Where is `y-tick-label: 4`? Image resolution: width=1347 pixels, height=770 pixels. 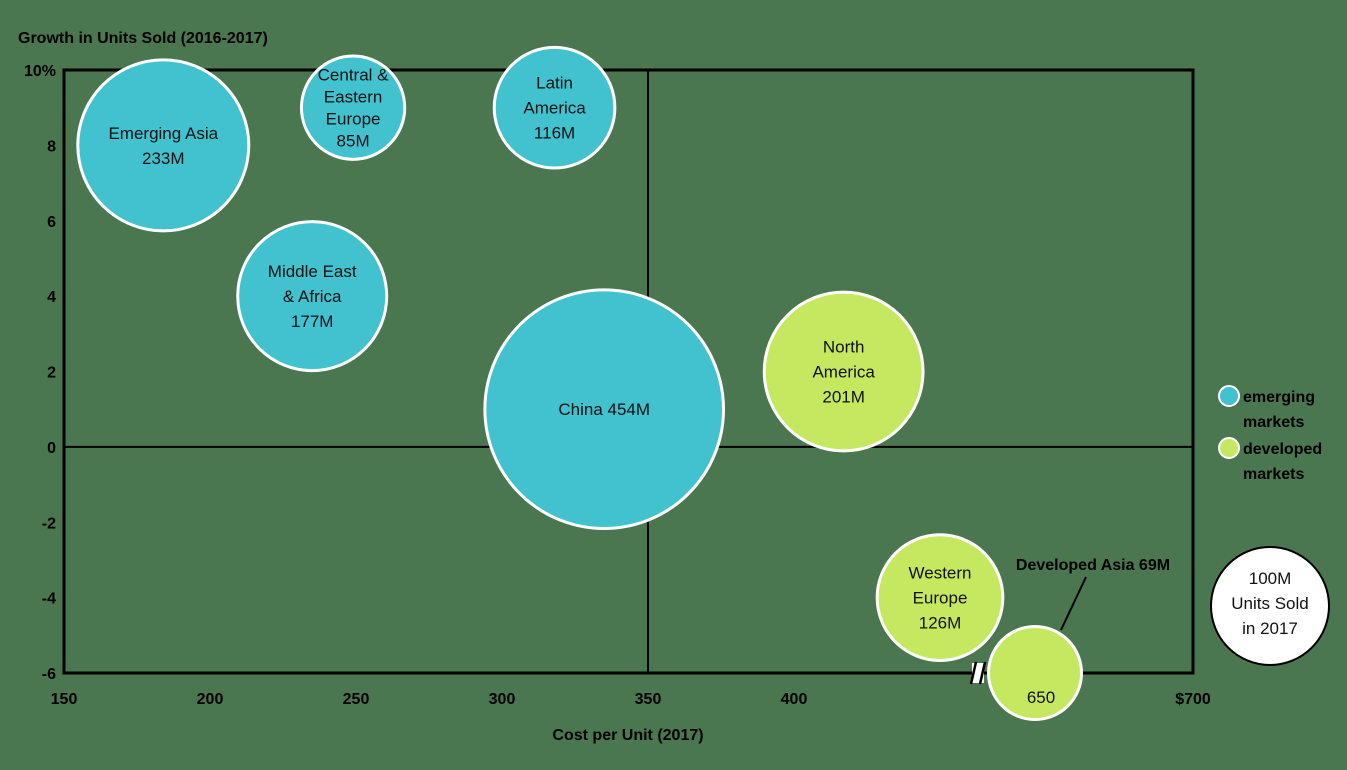 y-tick-label: 4 is located at coordinates (51, 297).